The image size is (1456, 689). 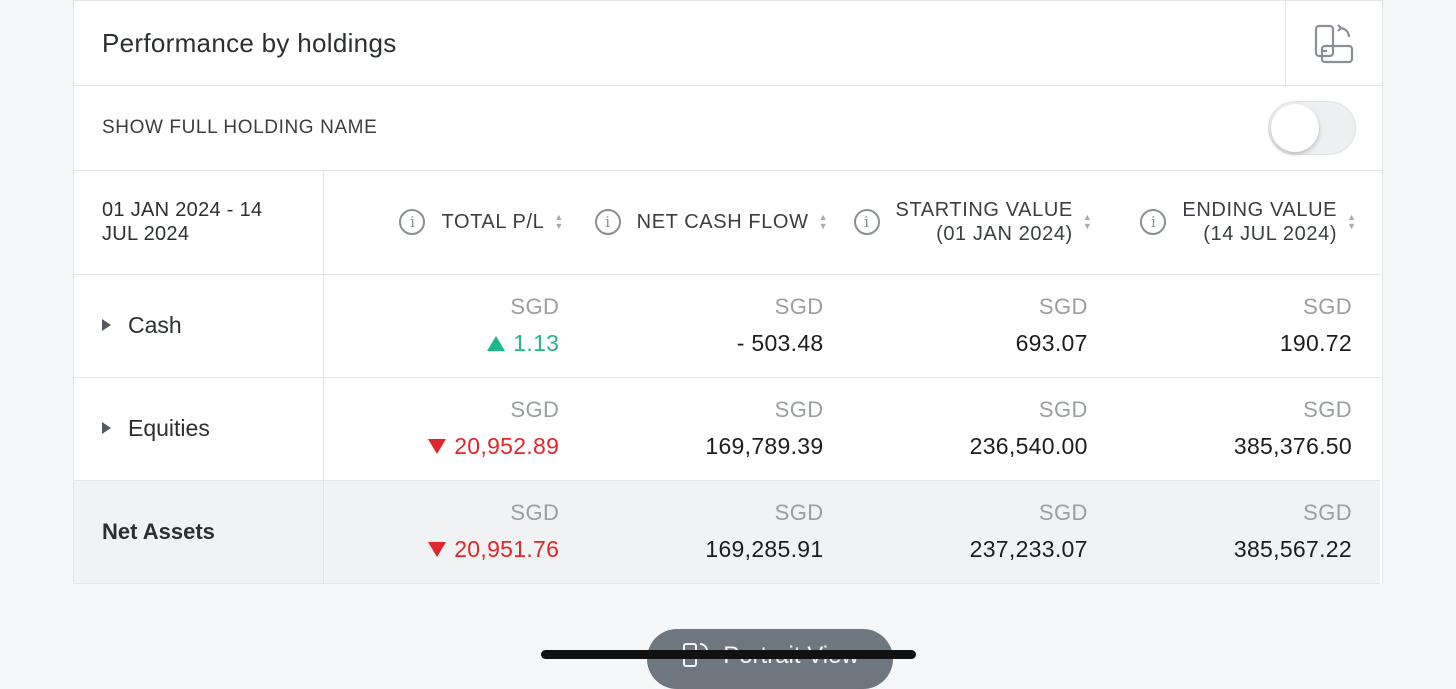 What do you see at coordinates (764, 446) in the screenshot?
I see `net-cash-flow-value: 169,789.39` at bounding box center [764, 446].